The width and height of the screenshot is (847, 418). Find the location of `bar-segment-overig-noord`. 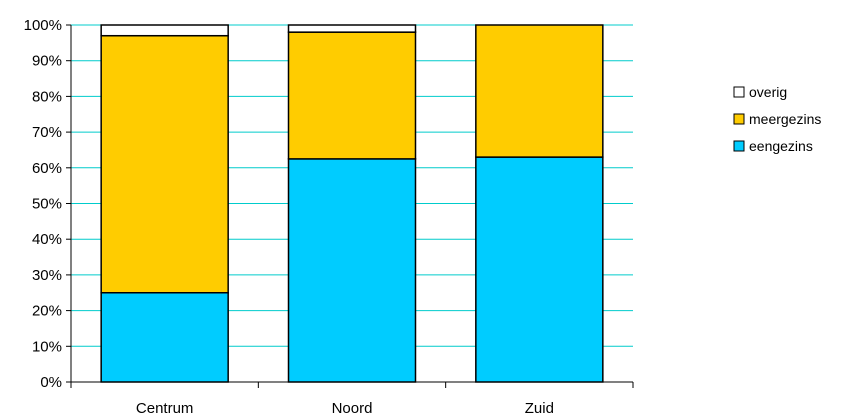

bar-segment-overig-noord is located at coordinates (352, 28).